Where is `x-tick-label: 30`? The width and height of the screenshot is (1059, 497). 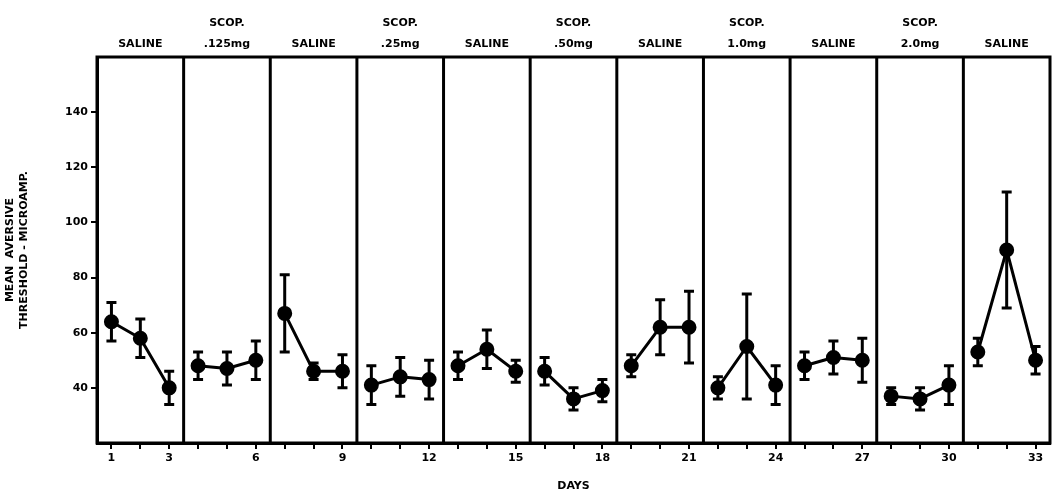
x-tick-label: 30 is located at coordinates (949, 458).